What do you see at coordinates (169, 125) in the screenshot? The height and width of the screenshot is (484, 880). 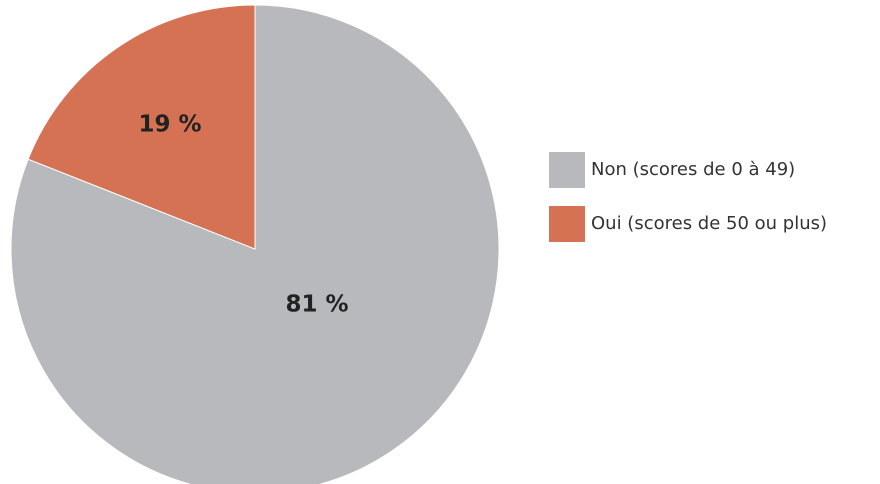 I see `data-label: 19 %` at bounding box center [169, 125].